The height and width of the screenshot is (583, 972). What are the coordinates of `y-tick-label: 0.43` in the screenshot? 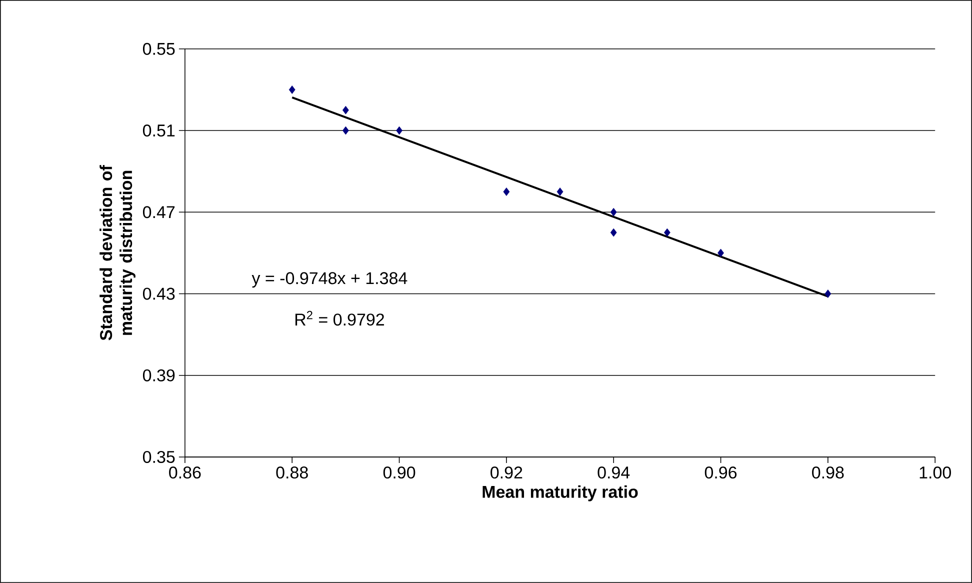 It's located at (158, 294).